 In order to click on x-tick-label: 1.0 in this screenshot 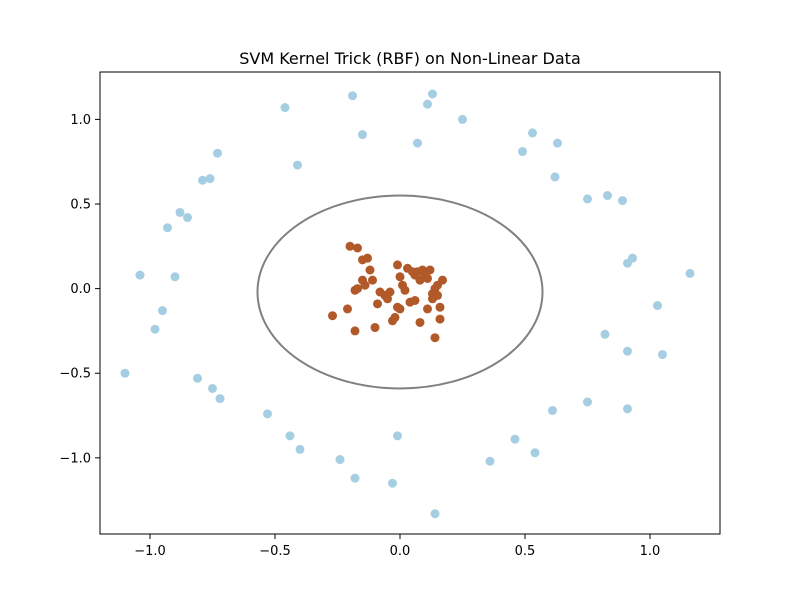, I will do `click(650, 551)`.